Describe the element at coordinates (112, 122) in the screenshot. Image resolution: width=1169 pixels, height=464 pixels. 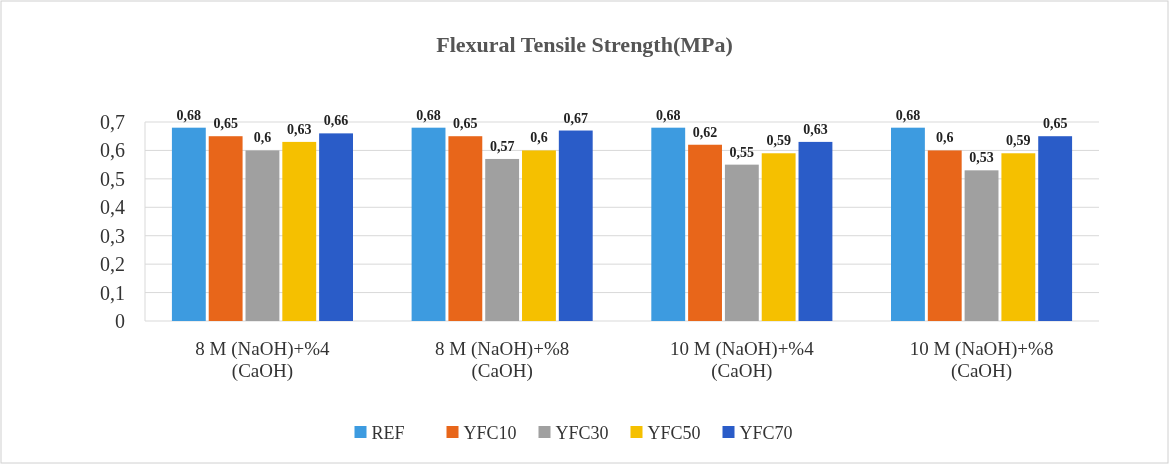
I see `y-tick-label: 0,7` at that location.